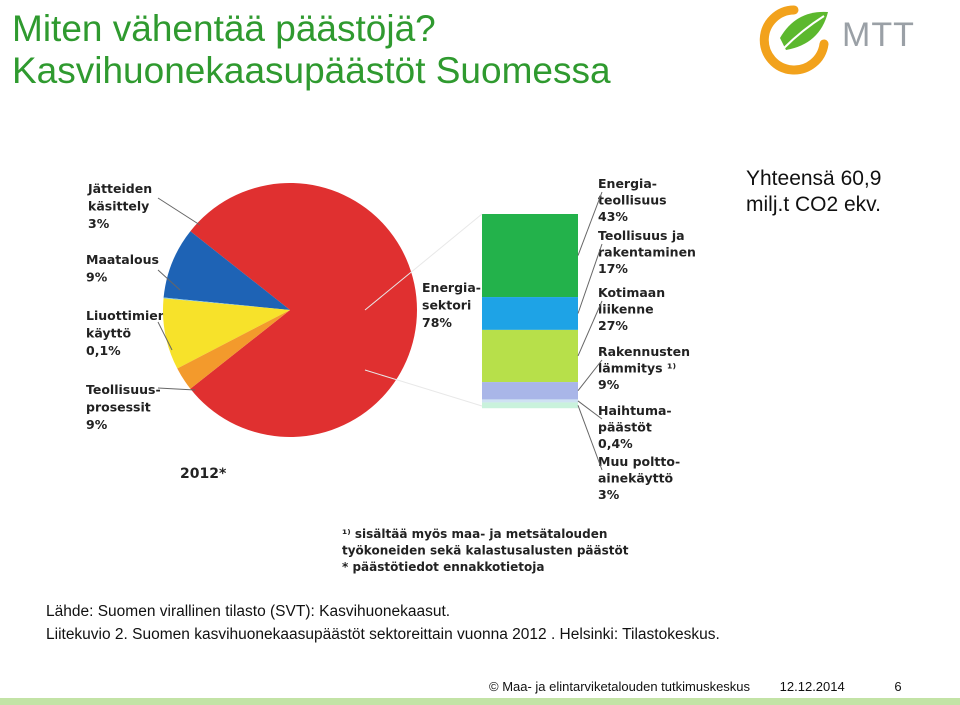 This screenshot has width=960, height=705. What do you see at coordinates (203, 474) in the screenshot?
I see `year-label: 2012*` at bounding box center [203, 474].